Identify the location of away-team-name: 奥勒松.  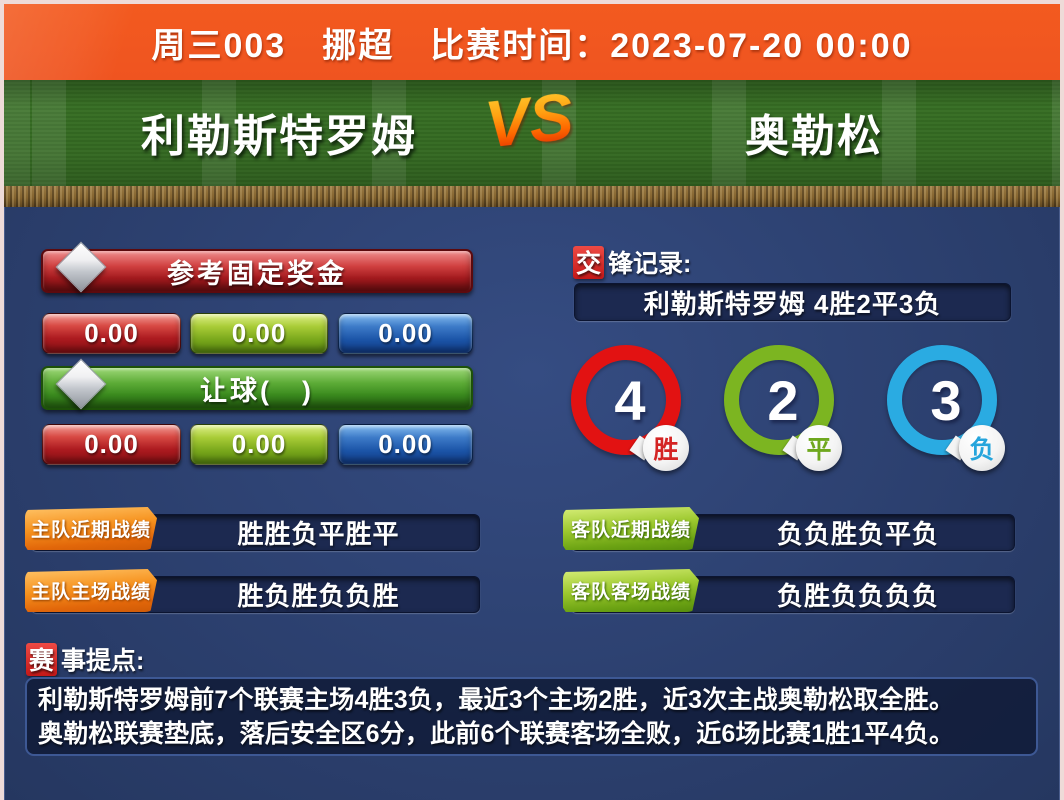
(814, 136).